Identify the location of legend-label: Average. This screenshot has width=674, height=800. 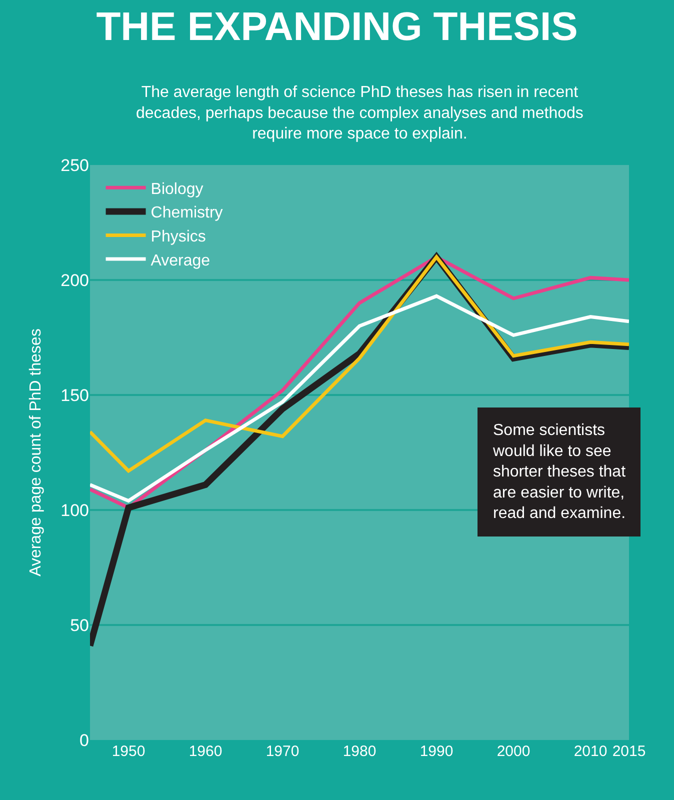
(180, 261).